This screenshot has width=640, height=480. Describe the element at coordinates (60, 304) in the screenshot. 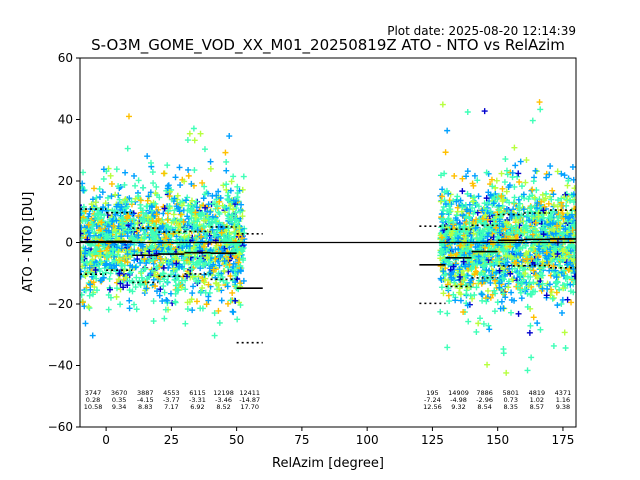

I see `y-tick-label: −20` at that location.